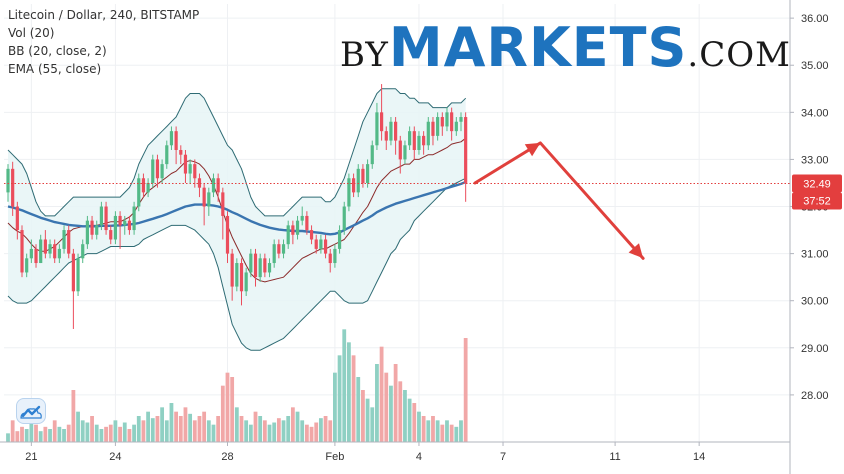 The image size is (844, 474). What do you see at coordinates (565, 47) in the screenshot?
I see `bymarkets-logo: BYMARKETS.COM` at bounding box center [565, 47].